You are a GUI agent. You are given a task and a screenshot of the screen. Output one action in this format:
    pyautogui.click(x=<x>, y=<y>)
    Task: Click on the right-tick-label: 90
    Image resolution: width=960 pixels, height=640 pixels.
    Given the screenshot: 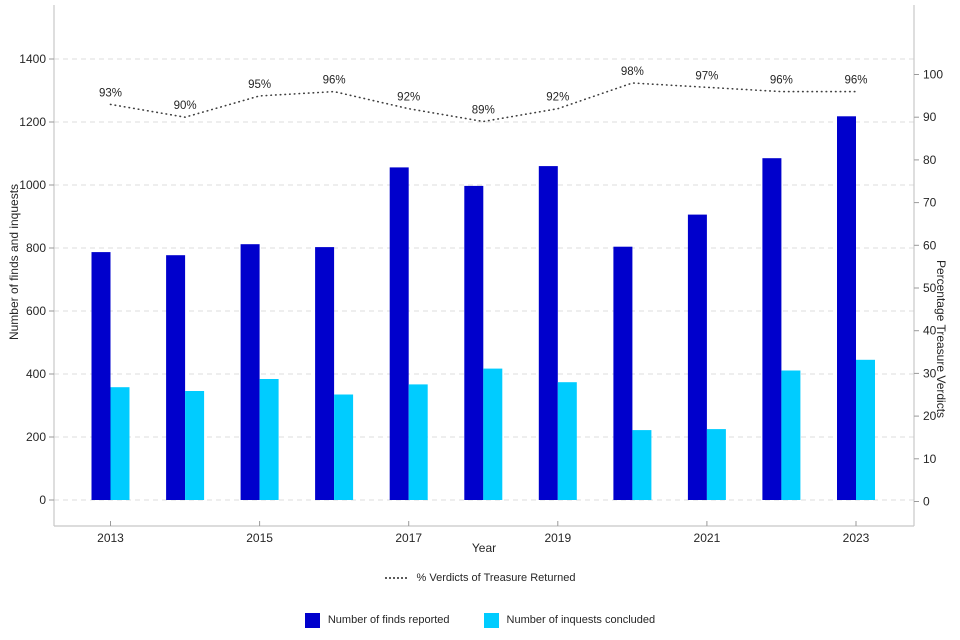 What is the action you would take?
    pyautogui.click(x=930, y=117)
    